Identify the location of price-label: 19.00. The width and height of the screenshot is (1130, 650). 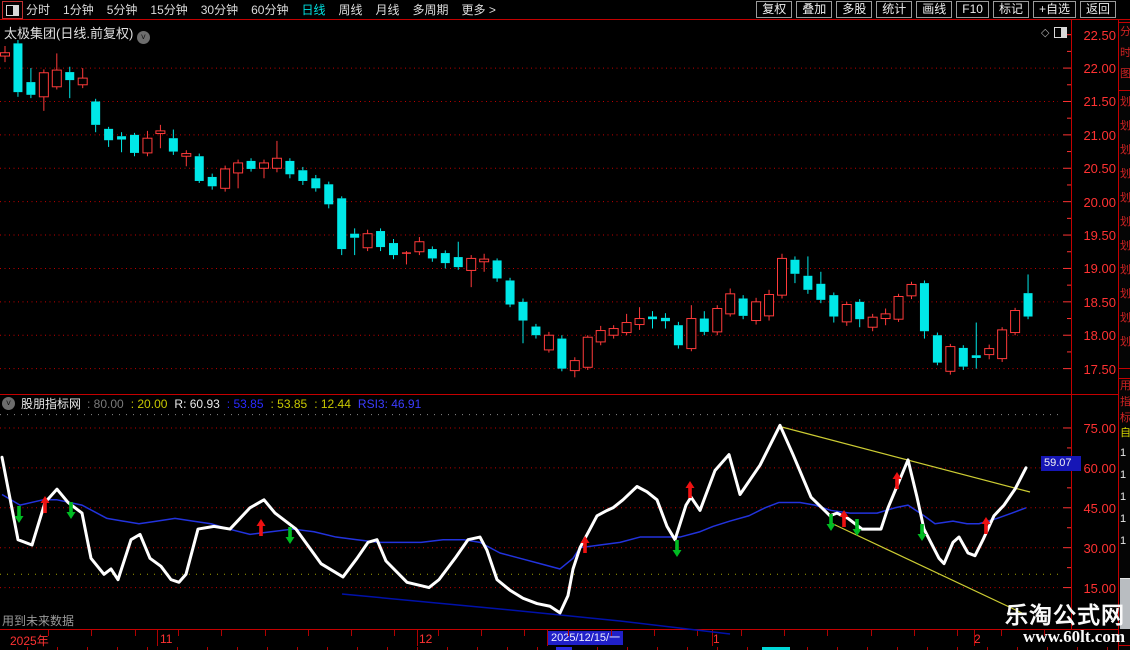
(1099, 269).